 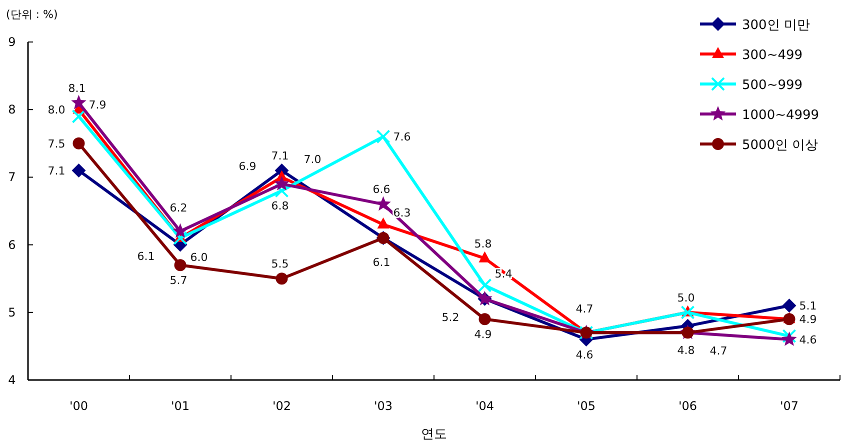 What do you see at coordinates (97, 105) in the screenshot?
I see `data-label: 7.9` at bounding box center [97, 105].